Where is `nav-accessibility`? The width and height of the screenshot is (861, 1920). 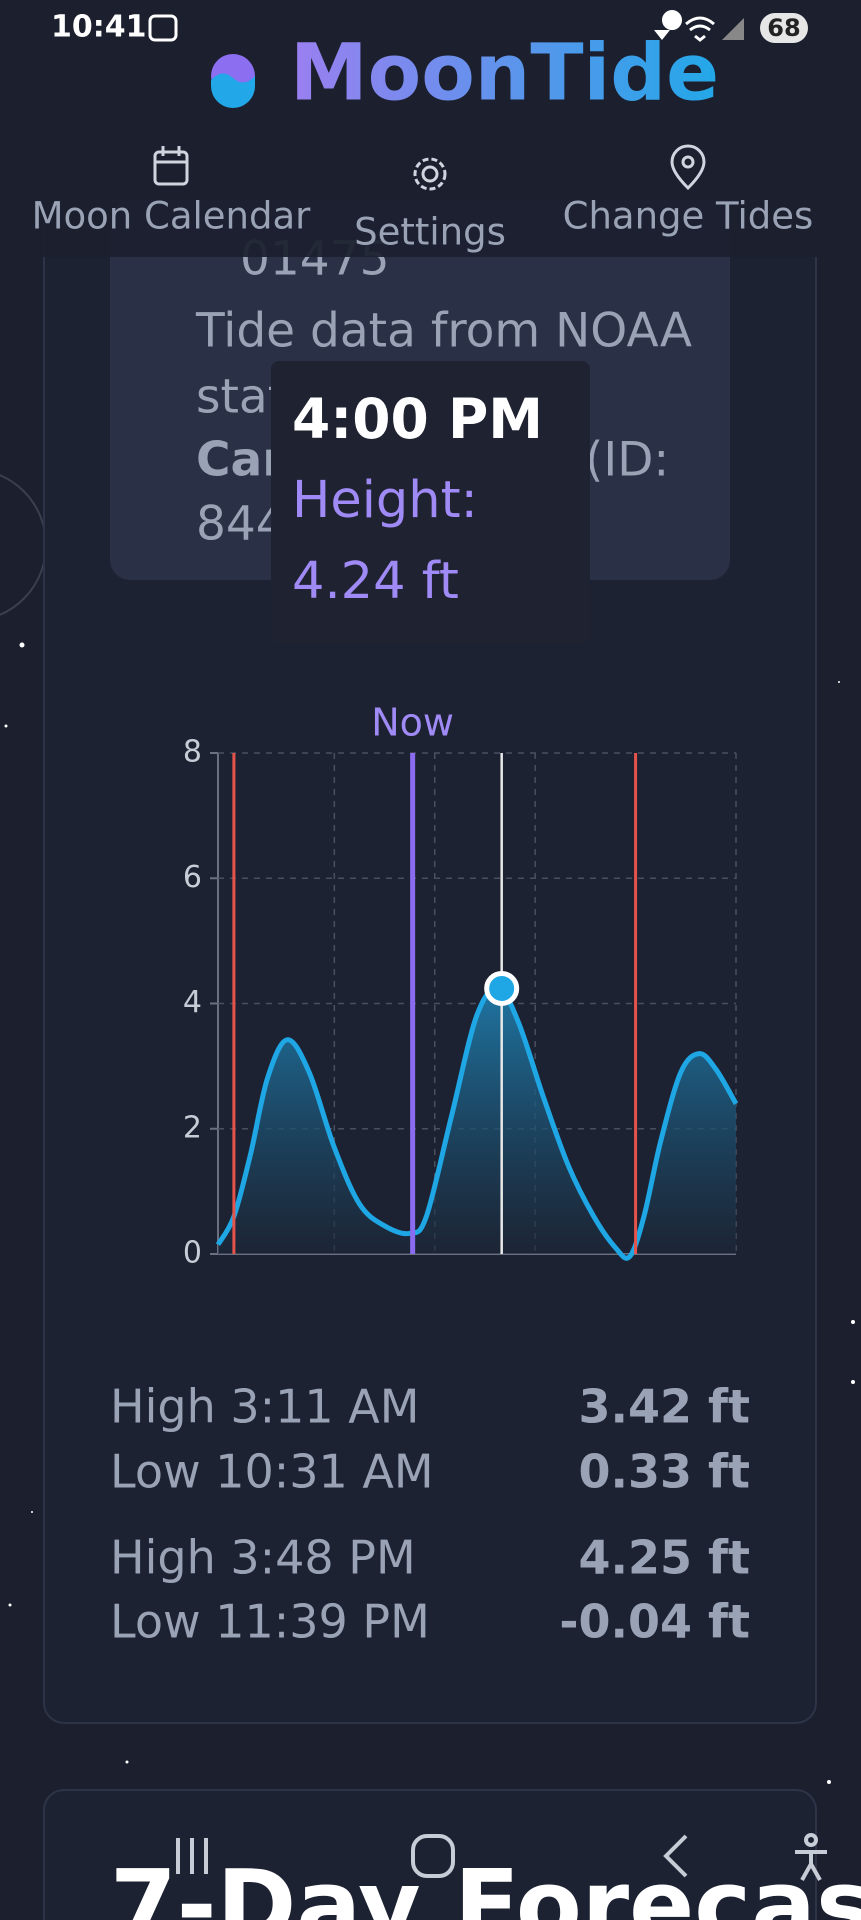
nav-accessibility is located at coordinates (811, 1840).